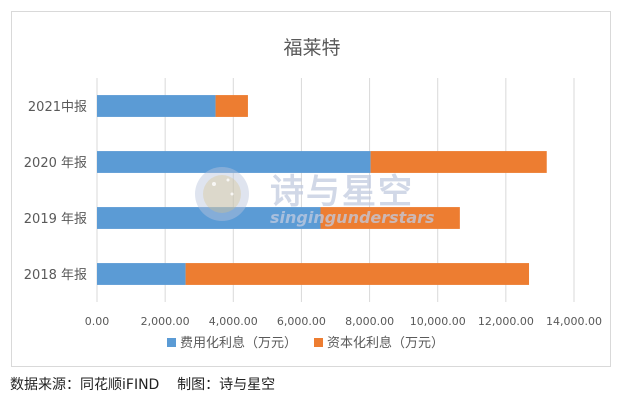 This screenshot has height=402, width=627. Describe the element at coordinates (165, 321) in the screenshot. I see `x-tick-label: 2,000.00` at that location.